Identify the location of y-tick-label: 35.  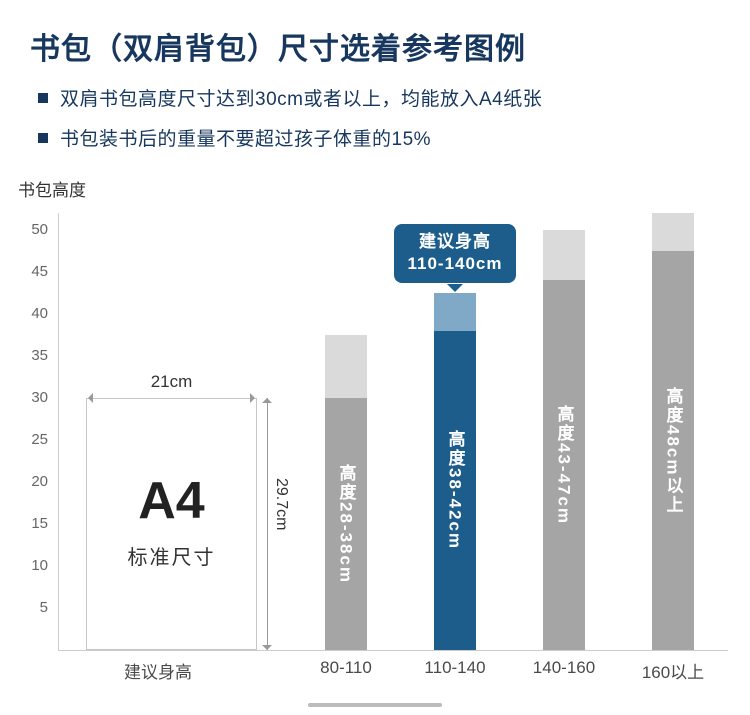
(39, 355).